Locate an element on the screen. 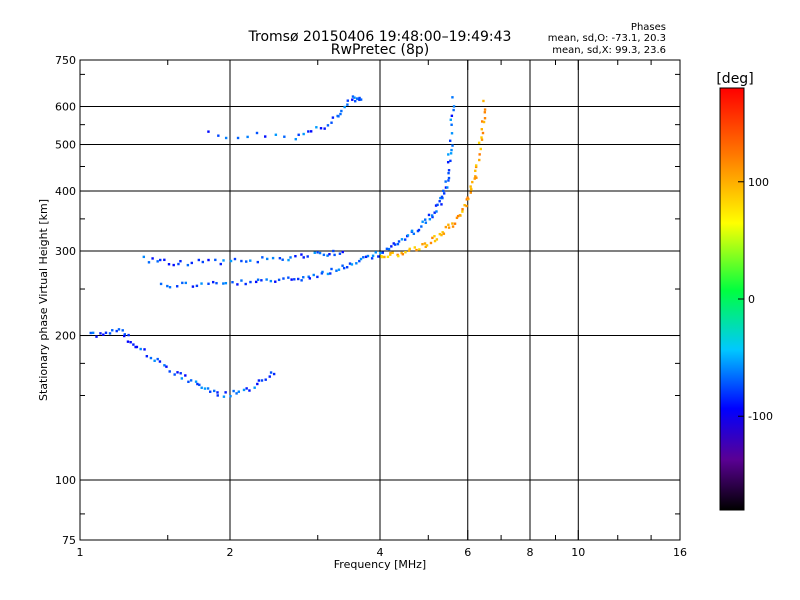 Image resolution: width=800 pixels, height=600 pixels. y-tick-label: 400 is located at coordinates (65, 191).